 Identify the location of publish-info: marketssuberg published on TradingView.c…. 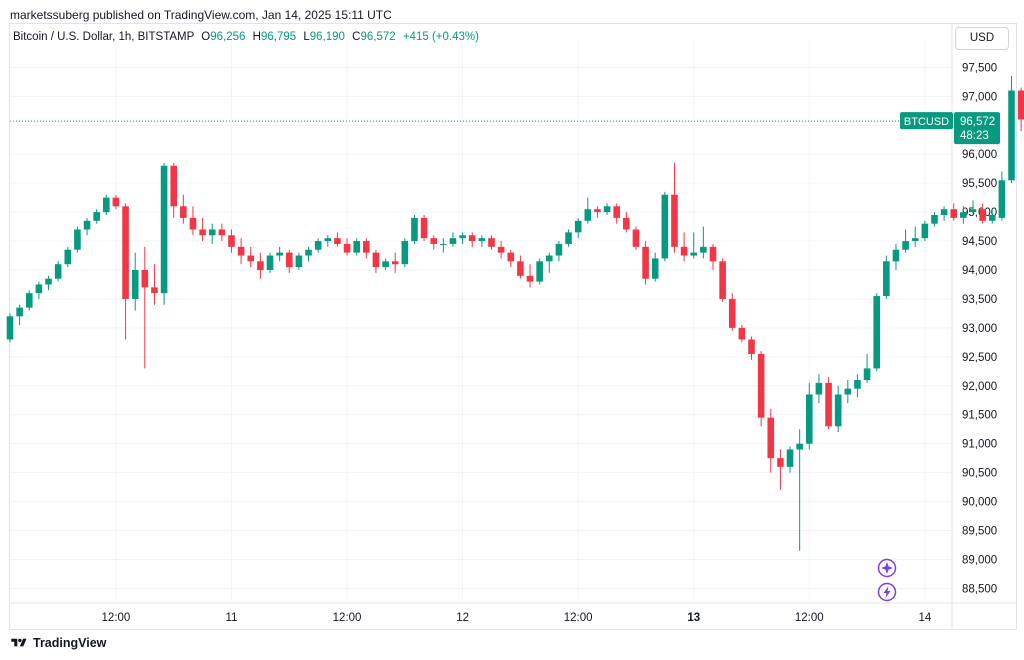
(201, 15).